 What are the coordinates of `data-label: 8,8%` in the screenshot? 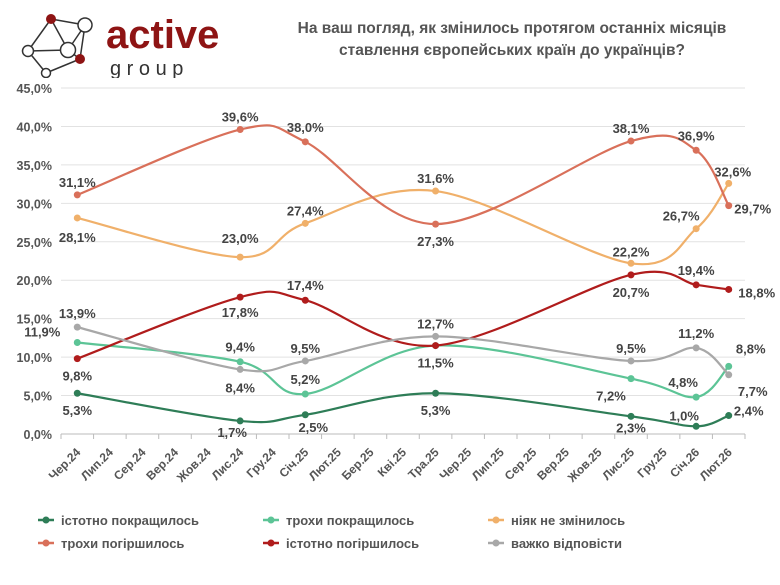 It's located at (751, 348).